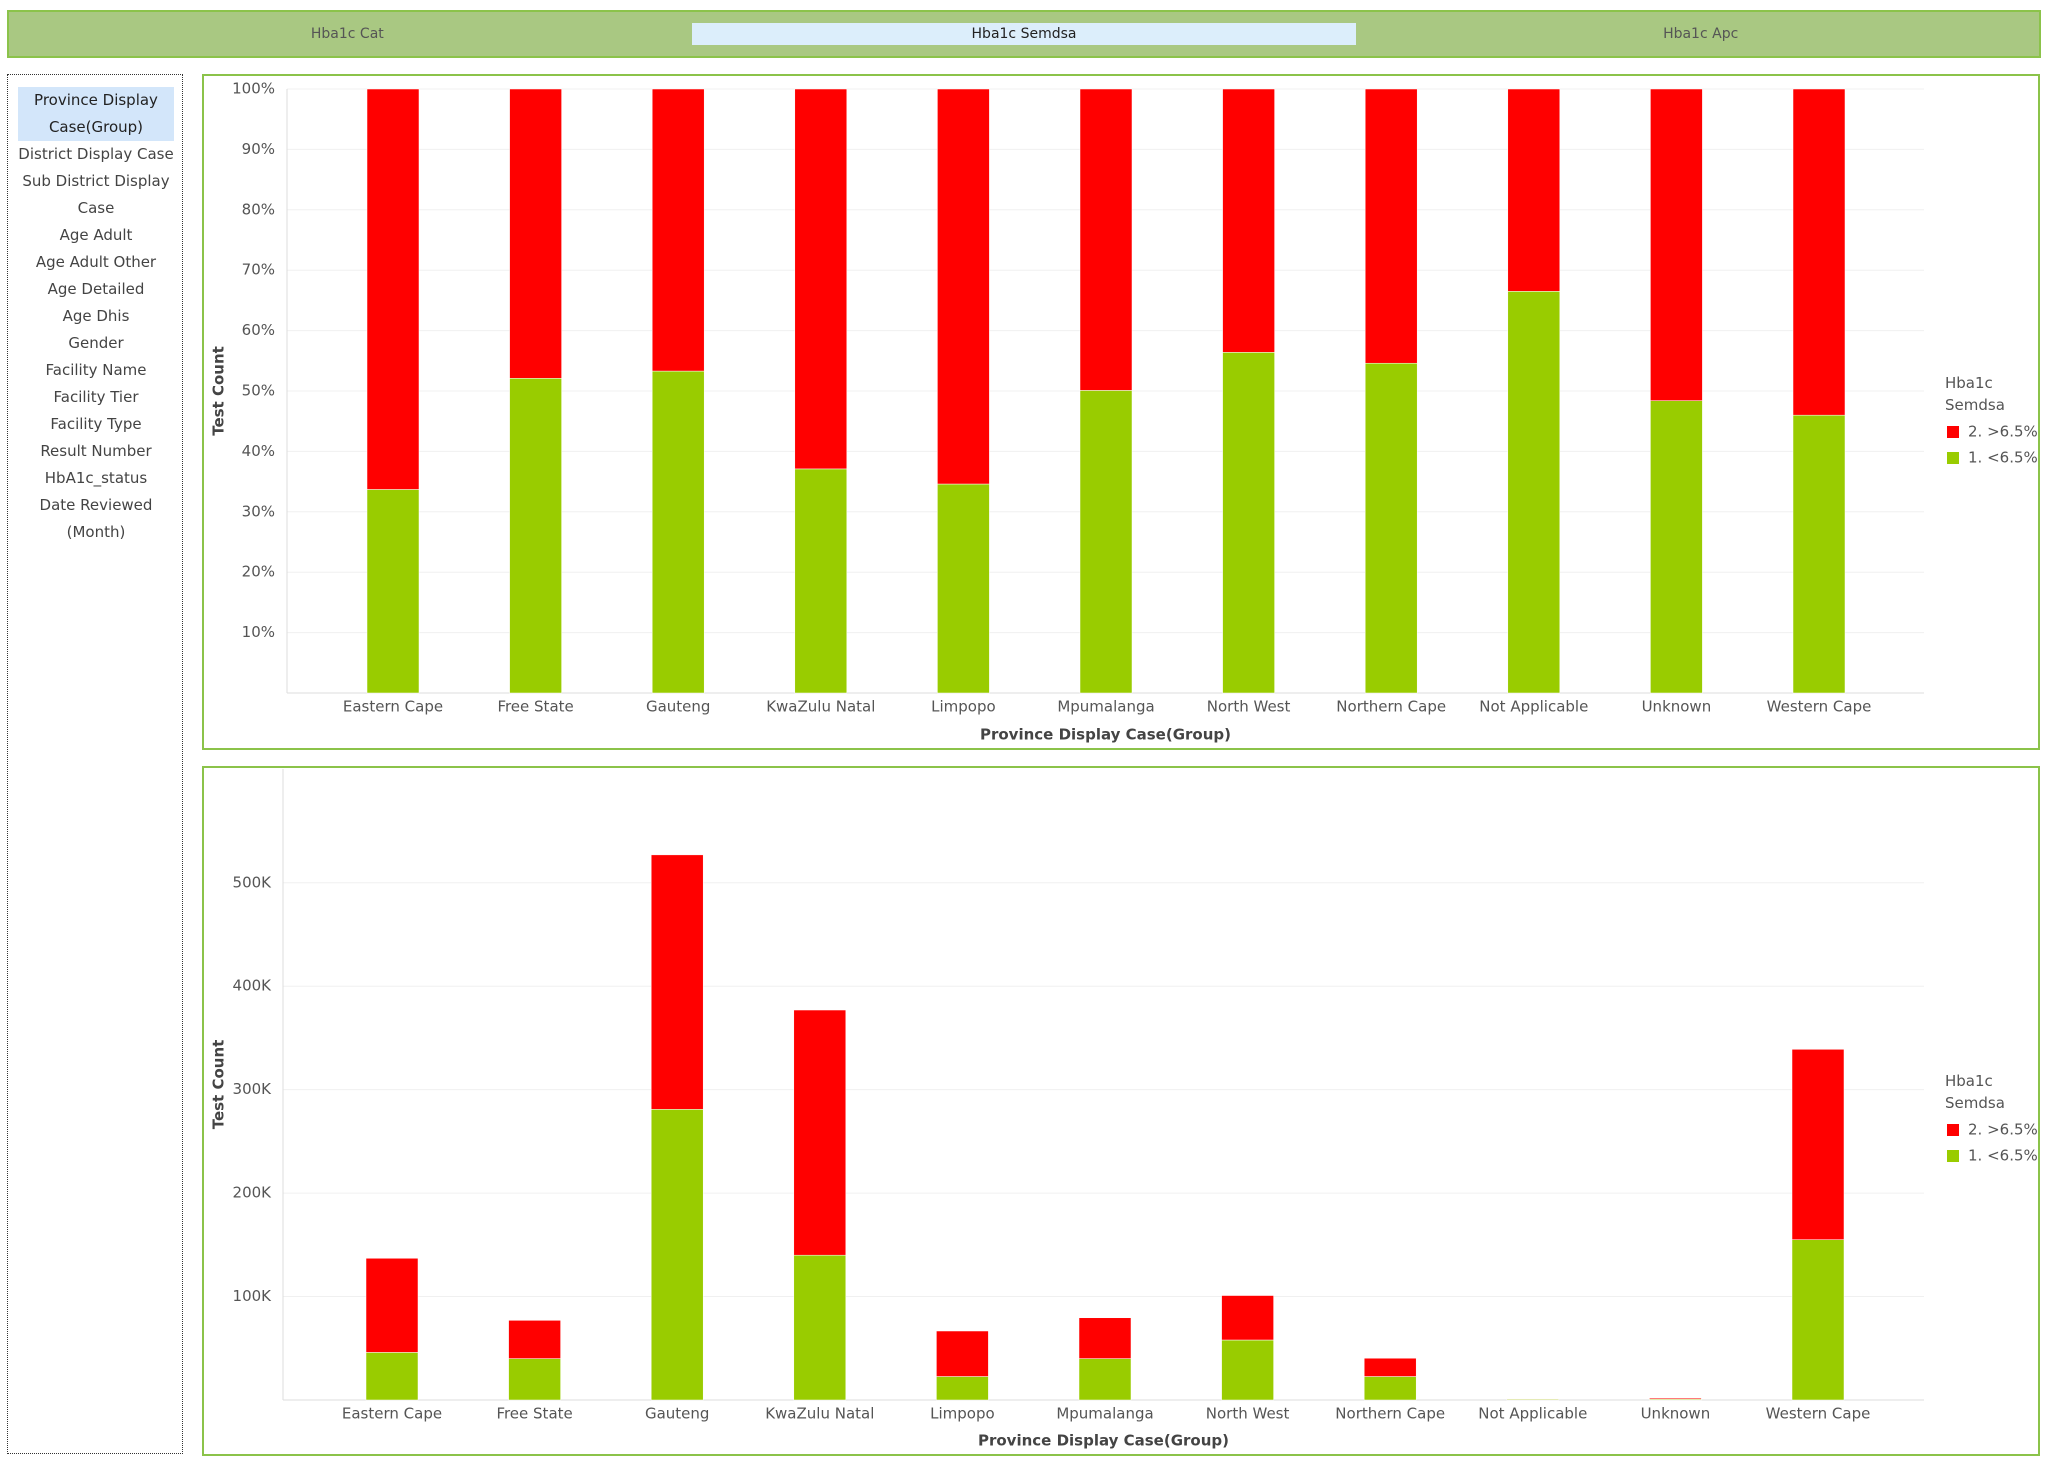  Describe the element at coordinates (96, 316) in the screenshot. I see `field-item: Age Dhis` at that location.